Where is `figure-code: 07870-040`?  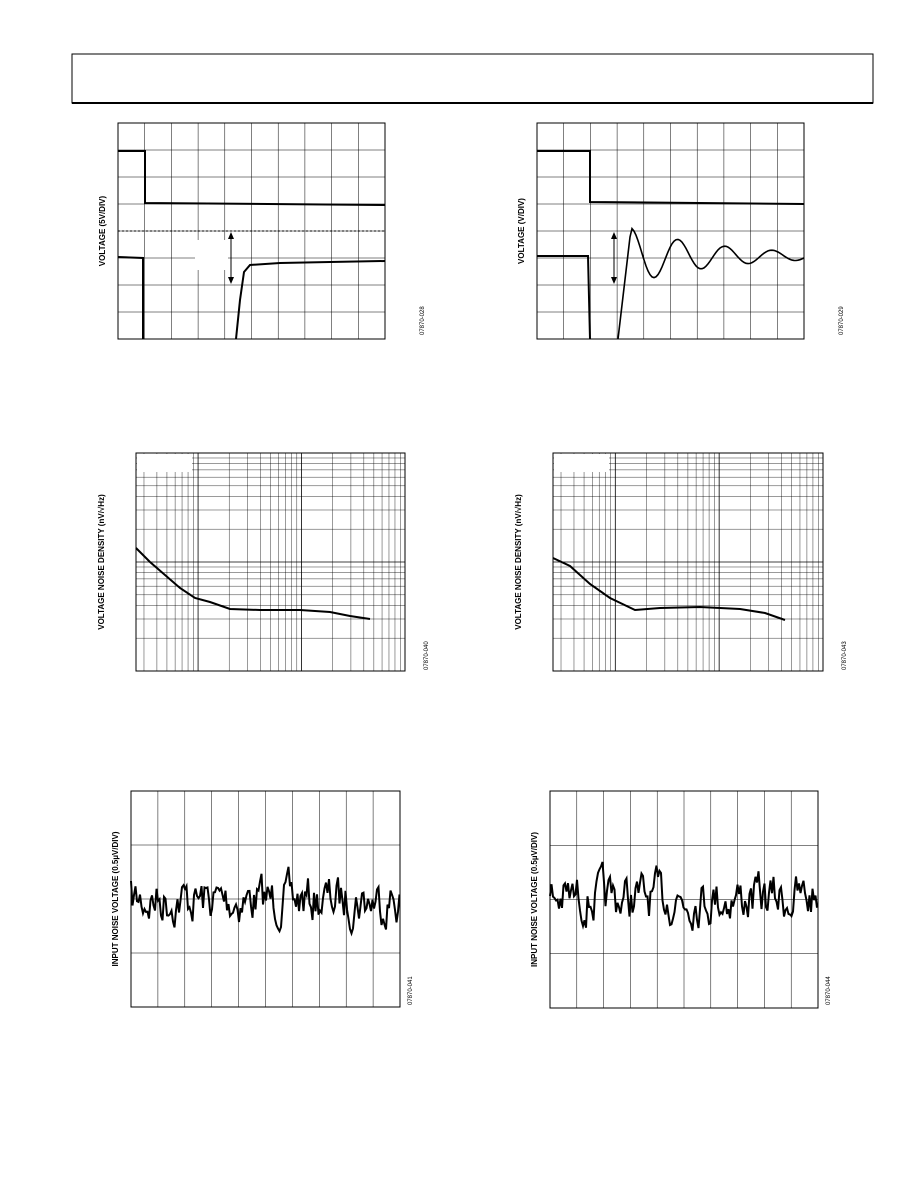
figure-code: 07870-040 is located at coordinates (427, 655).